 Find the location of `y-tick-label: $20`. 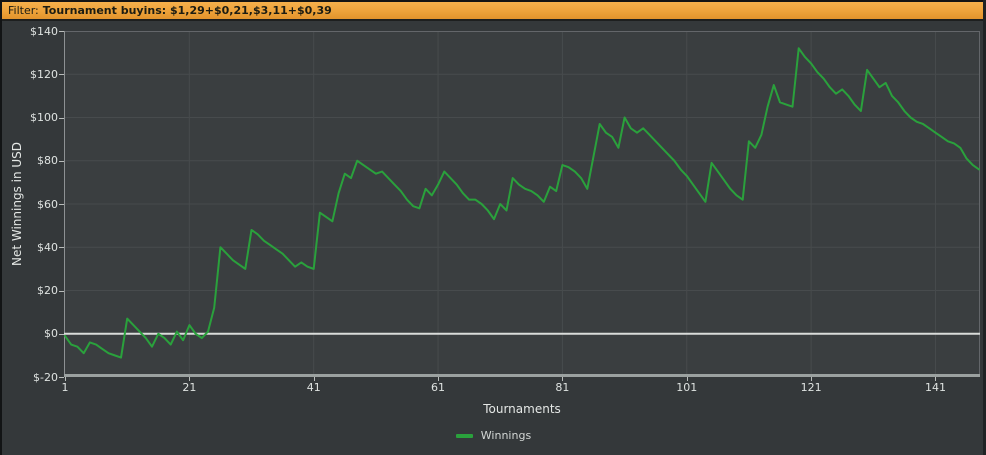

y-tick-label: $20 is located at coordinates (47, 290).